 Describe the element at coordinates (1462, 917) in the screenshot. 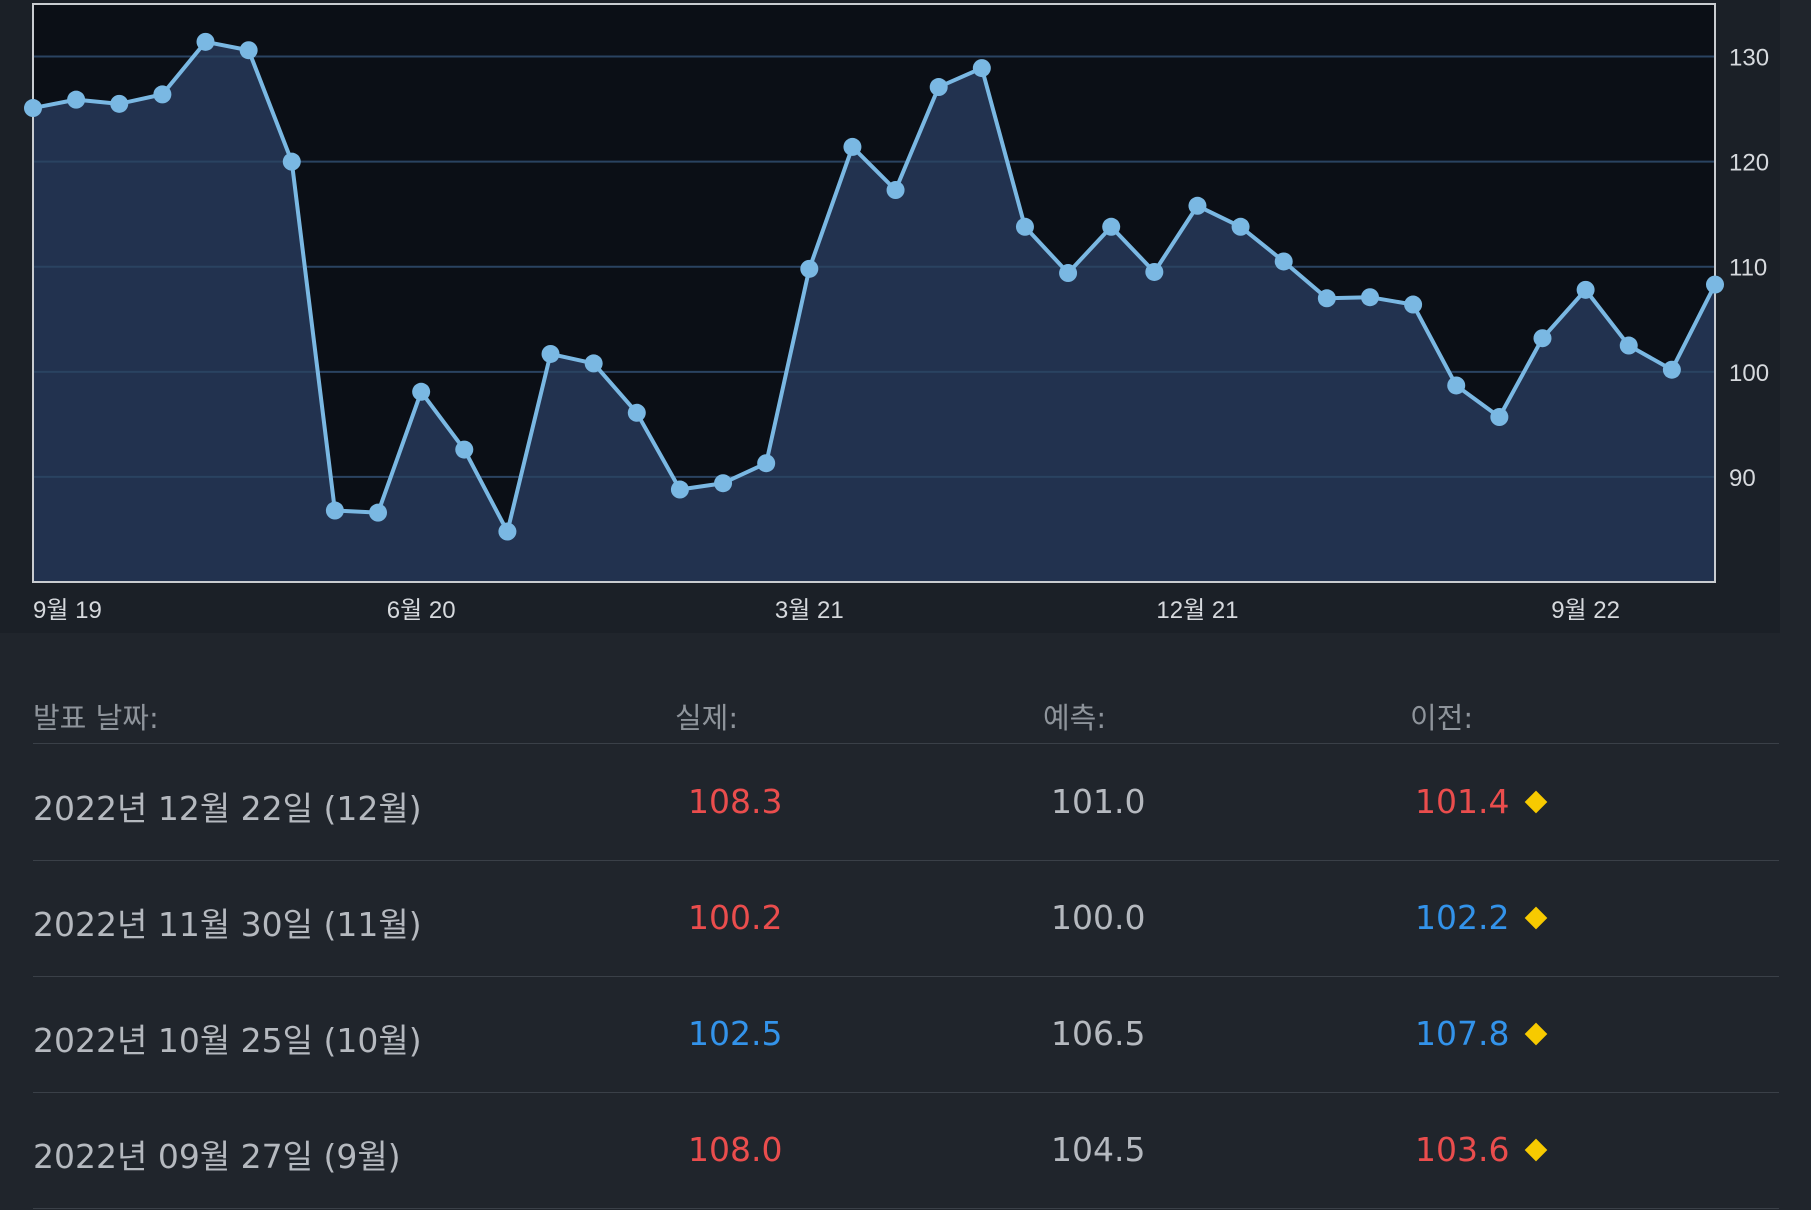

I see `previous-value: 102.2` at that location.